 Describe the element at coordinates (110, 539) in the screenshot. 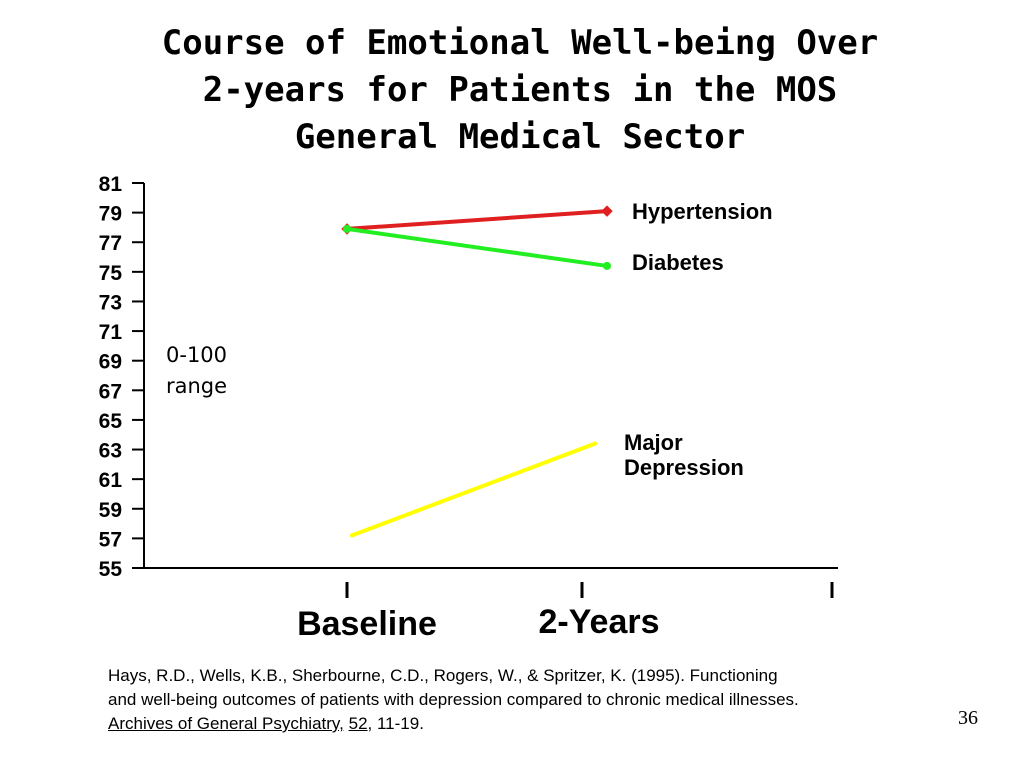

I see `y-tick-label-57: 57` at that location.